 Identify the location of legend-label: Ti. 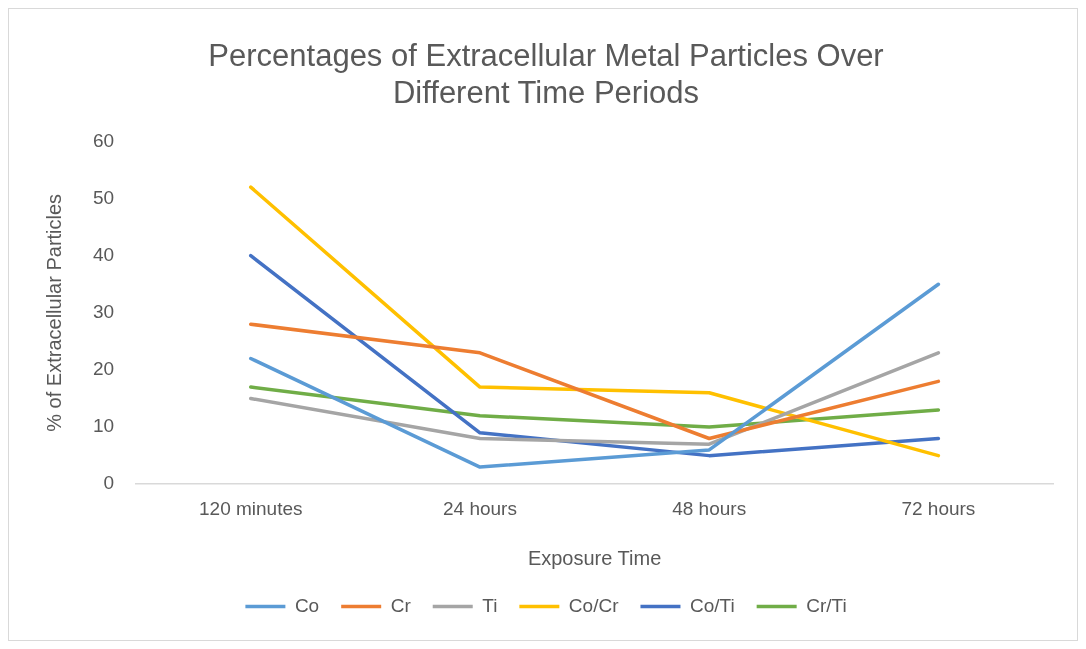
(490, 605).